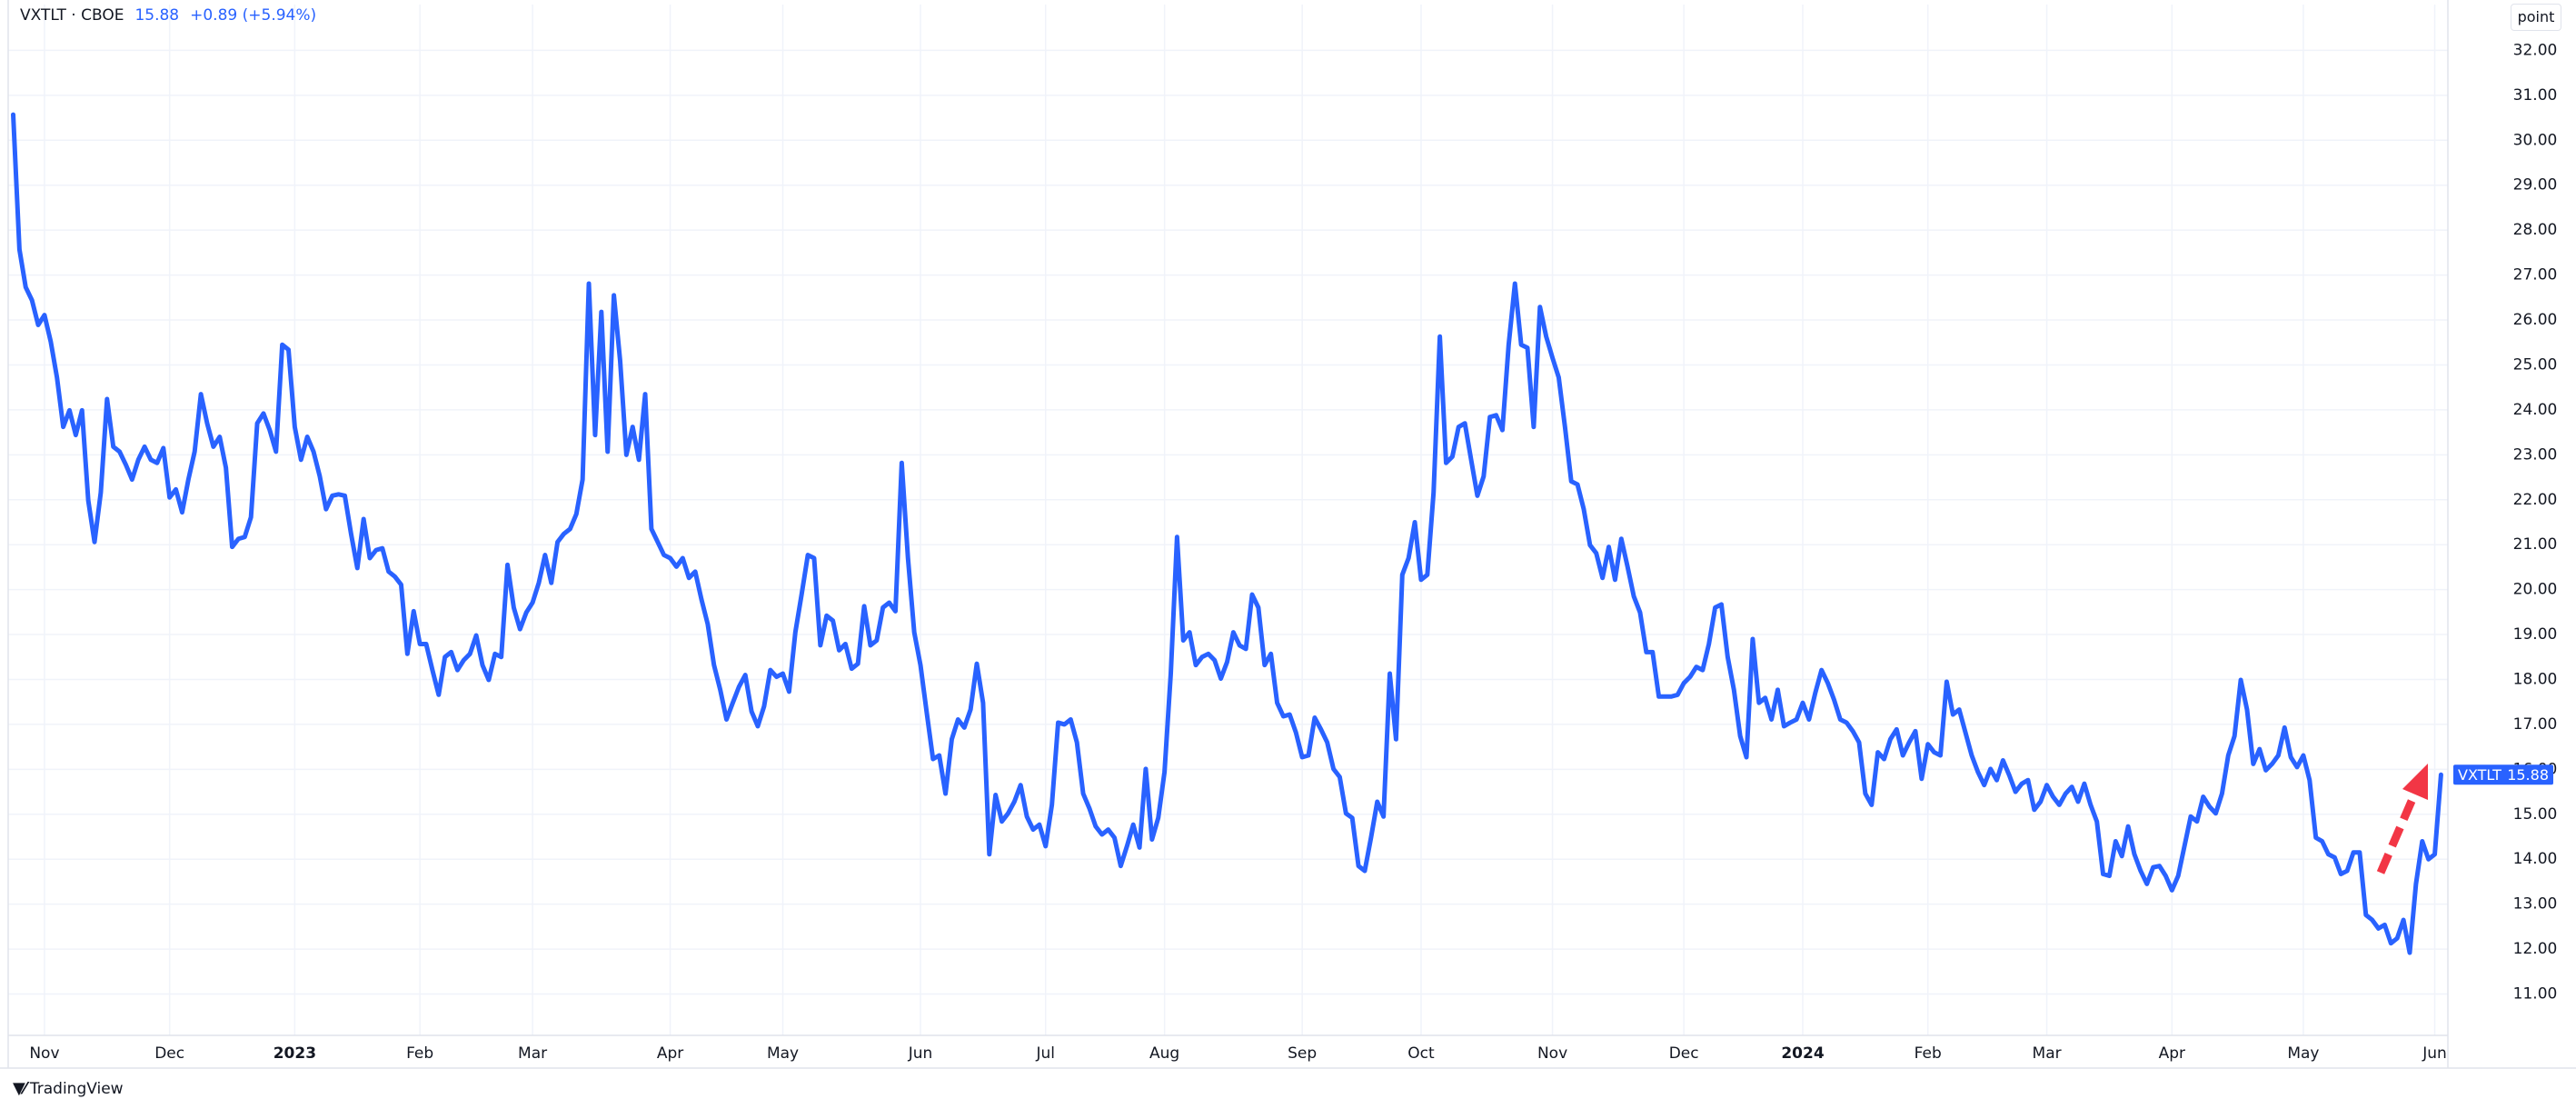 Image resolution: width=2576 pixels, height=1109 pixels. I want to click on y-tick-label: 15.00, so click(2535, 814).